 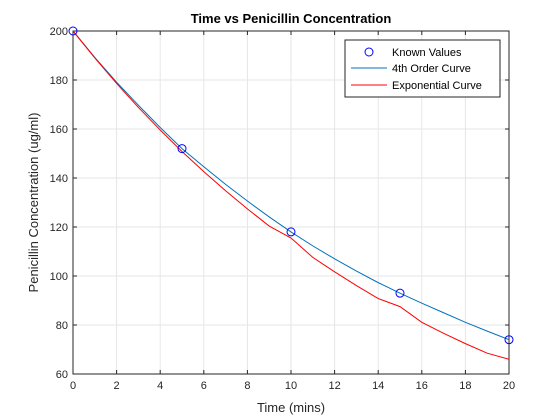 What do you see at coordinates (59, 228) in the screenshot?
I see `y-tick-label: 120` at bounding box center [59, 228].